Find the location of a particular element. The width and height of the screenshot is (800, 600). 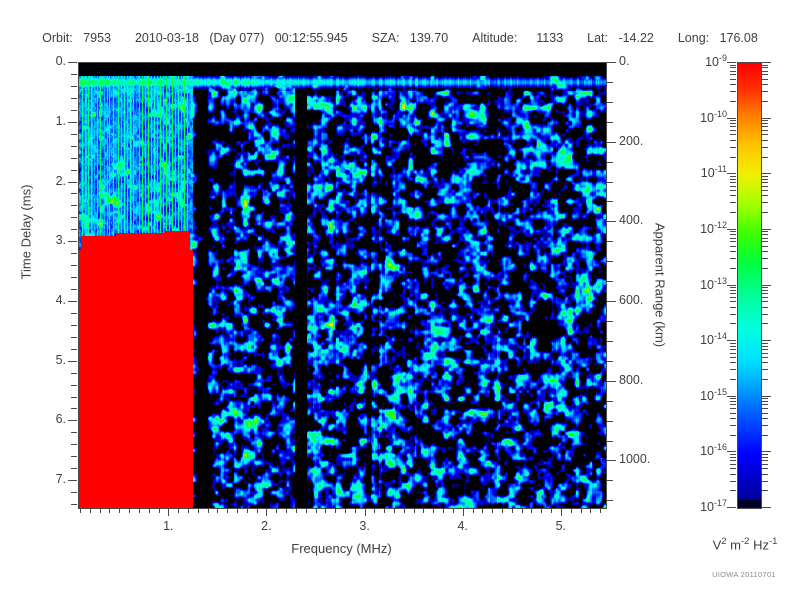

x-axis-tick-label: 4. is located at coordinates (462, 526).